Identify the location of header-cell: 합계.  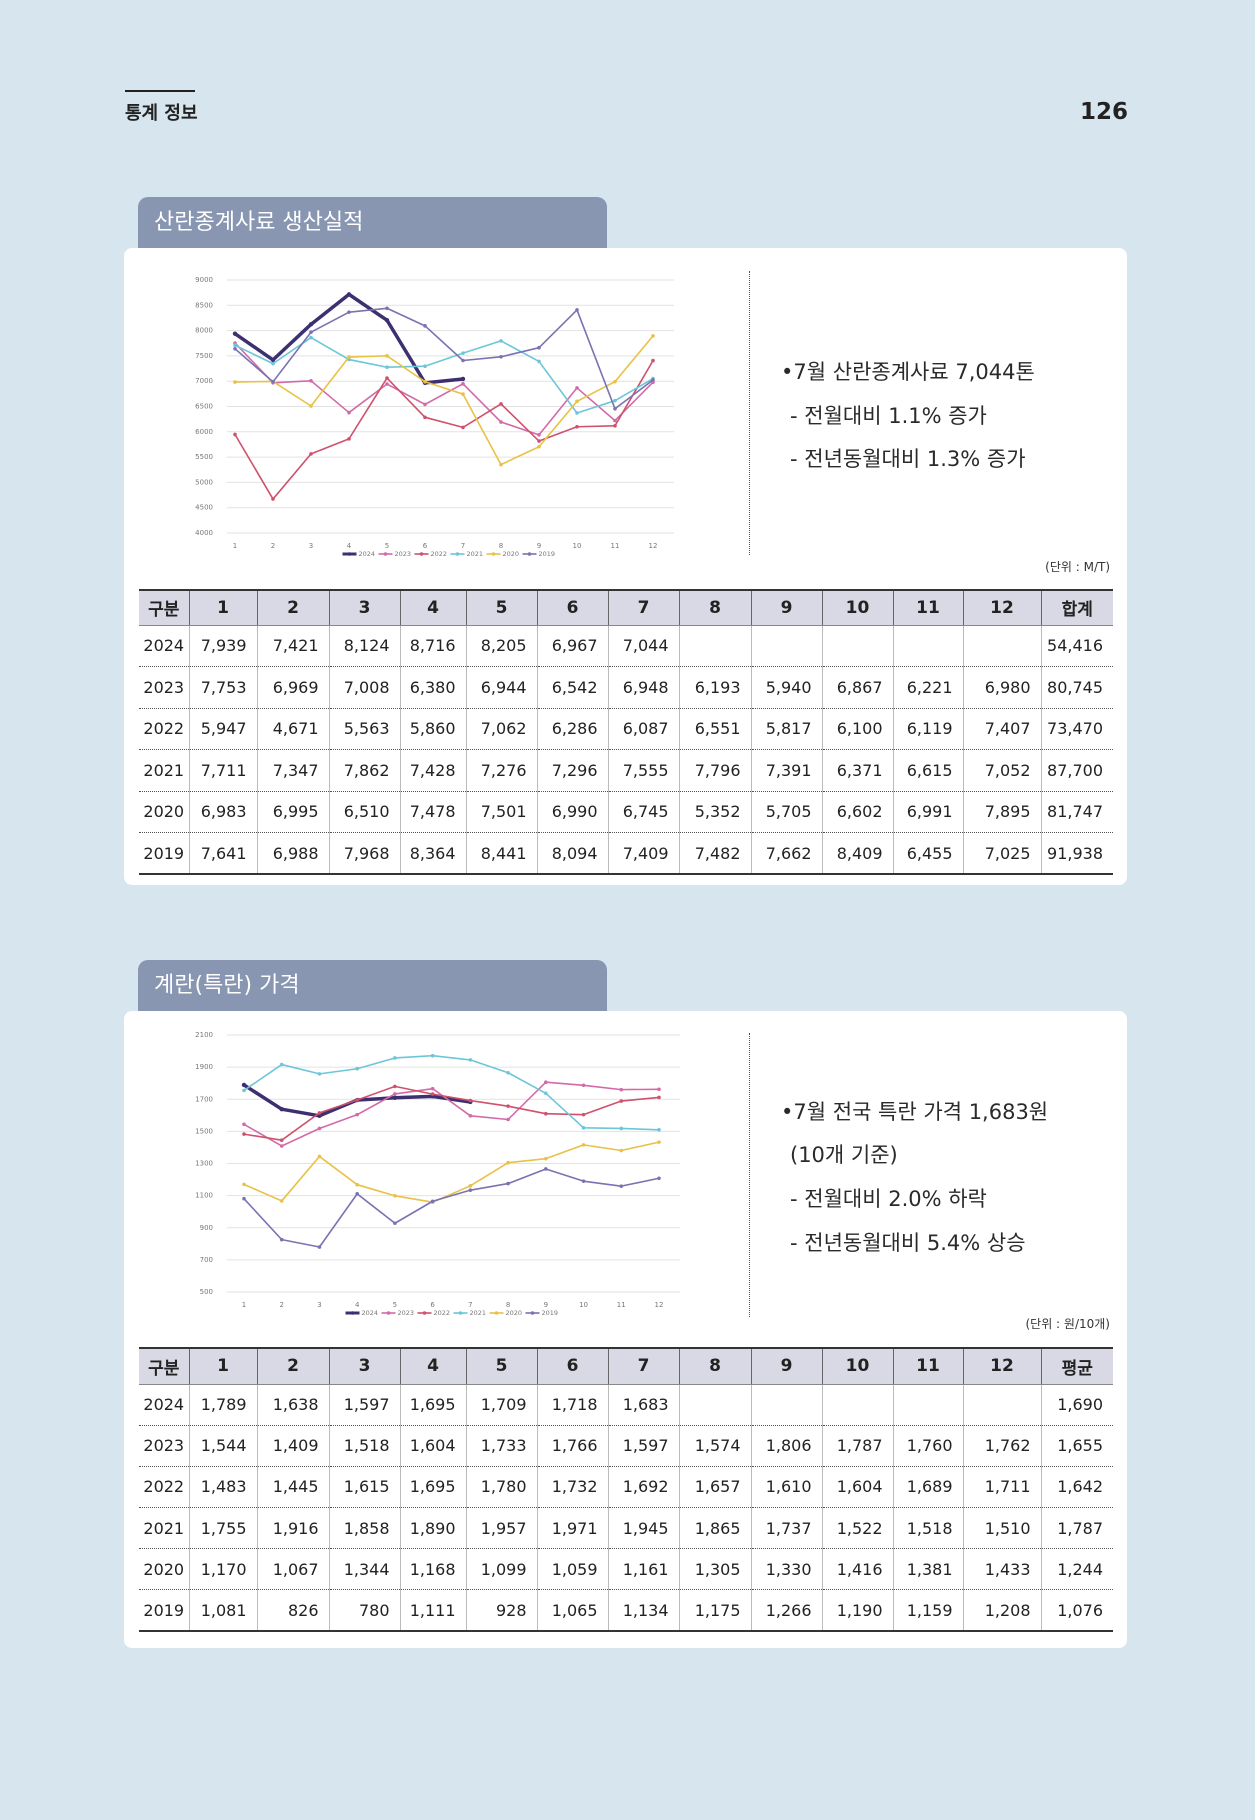
(1076, 607).